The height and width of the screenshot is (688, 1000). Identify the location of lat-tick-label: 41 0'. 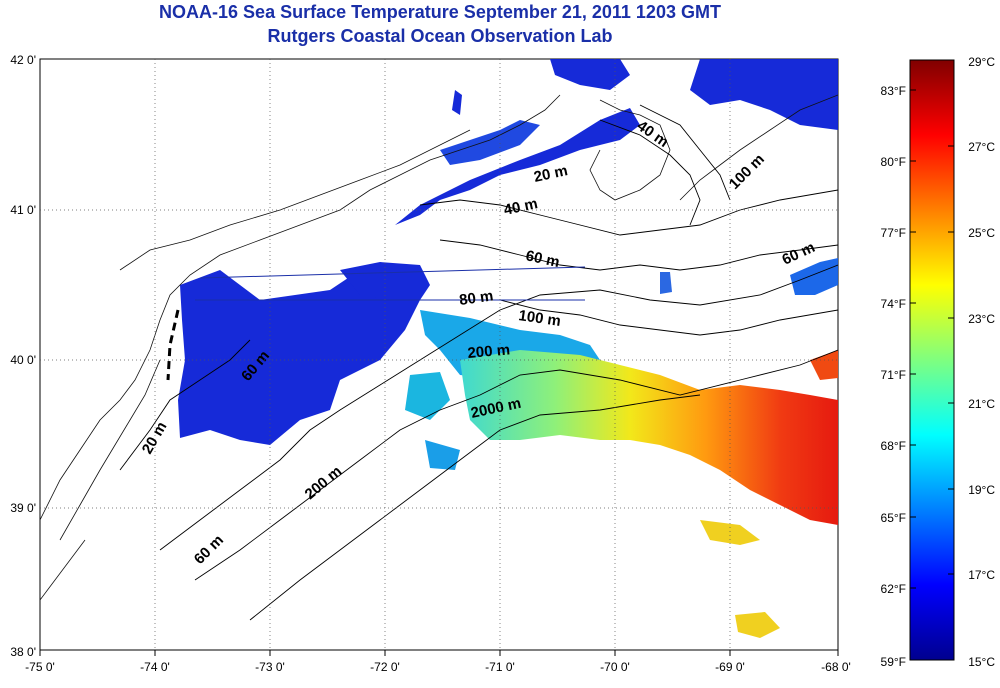
(23, 210).